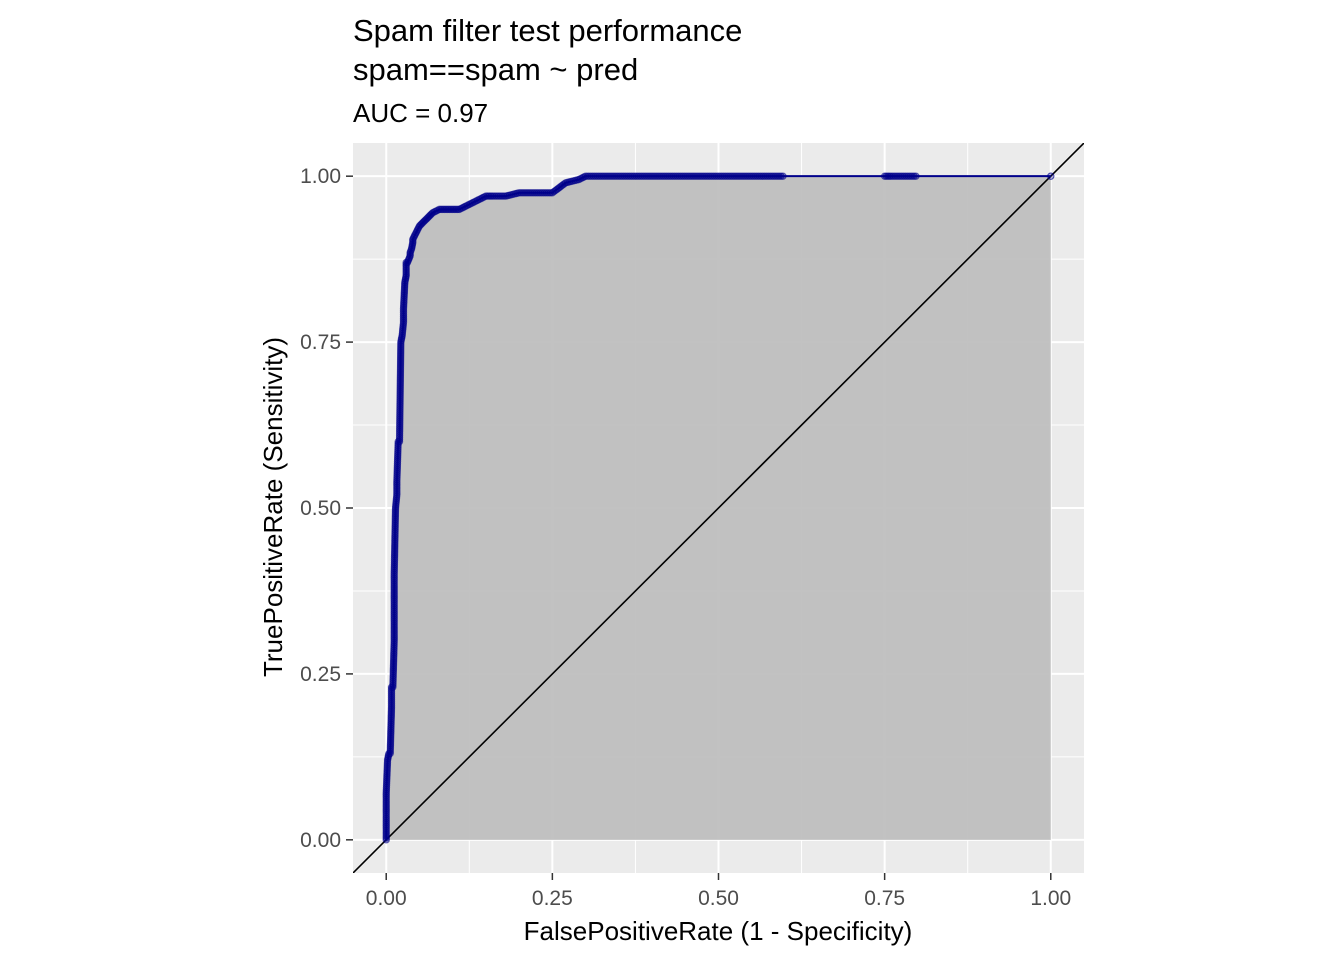 This screenshot has height=960, width=1344. What do you see at coordinates (495, 69) in the screenshot?
I see `title-line-2: spam==spam ~ pred` at bounding box center [495, 69].